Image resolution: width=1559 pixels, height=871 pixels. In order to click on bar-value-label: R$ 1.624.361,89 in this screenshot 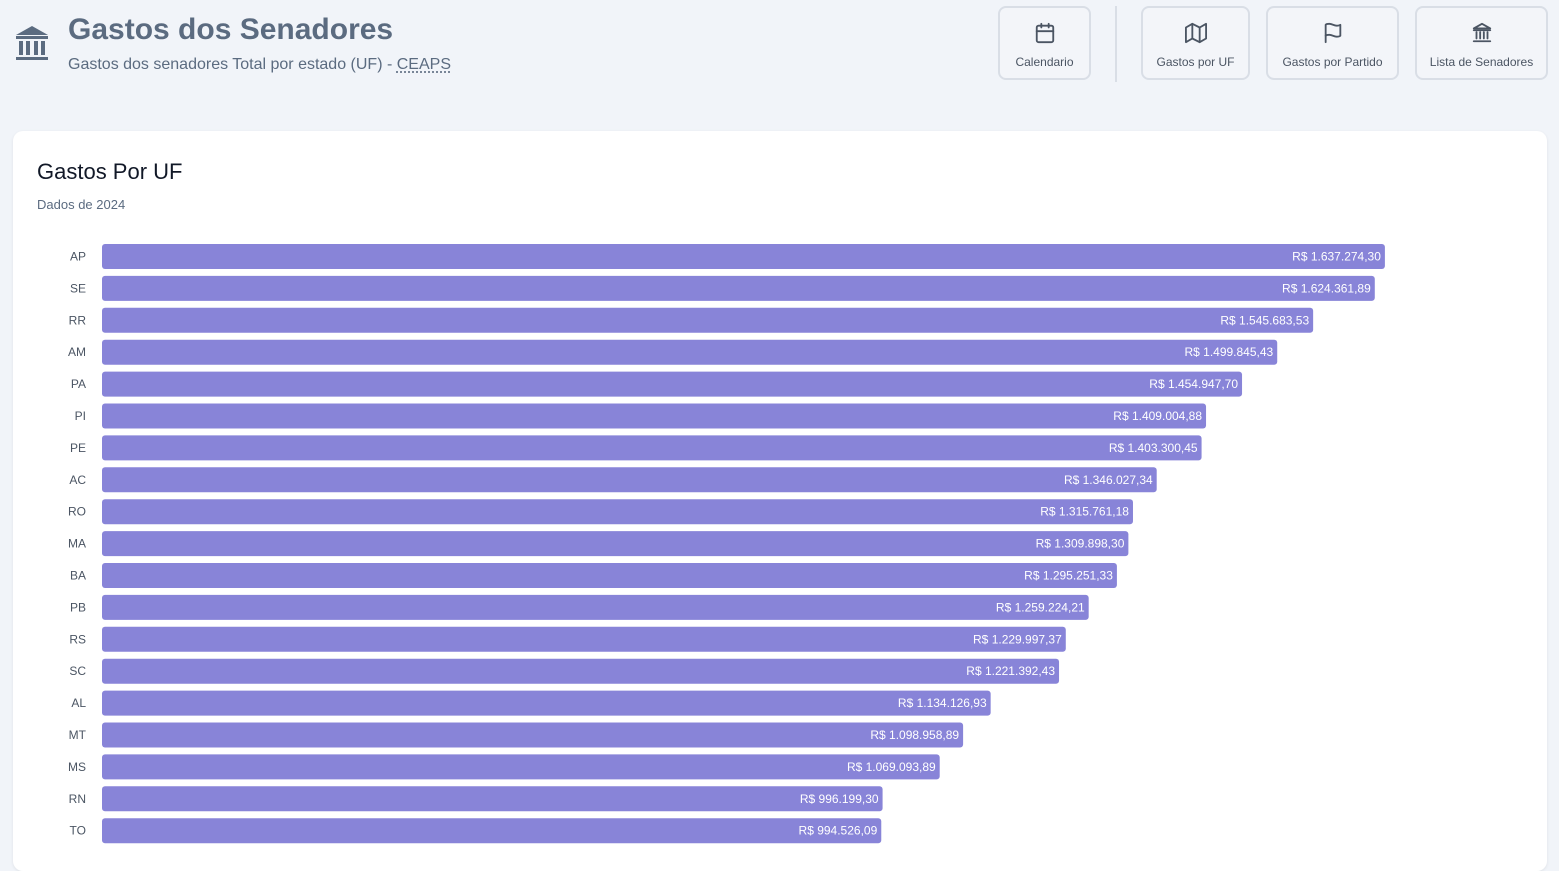, I will do `click(1326, 288)`.